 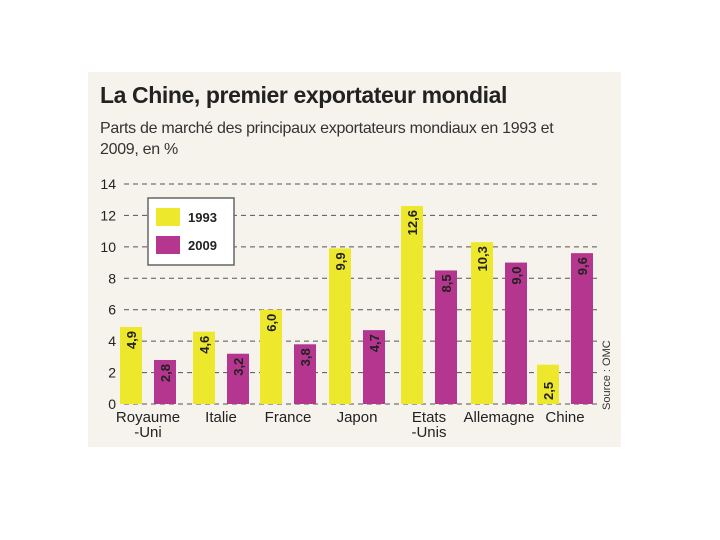 I want to click on data-label: 4,9, so click(x=131, y=340).